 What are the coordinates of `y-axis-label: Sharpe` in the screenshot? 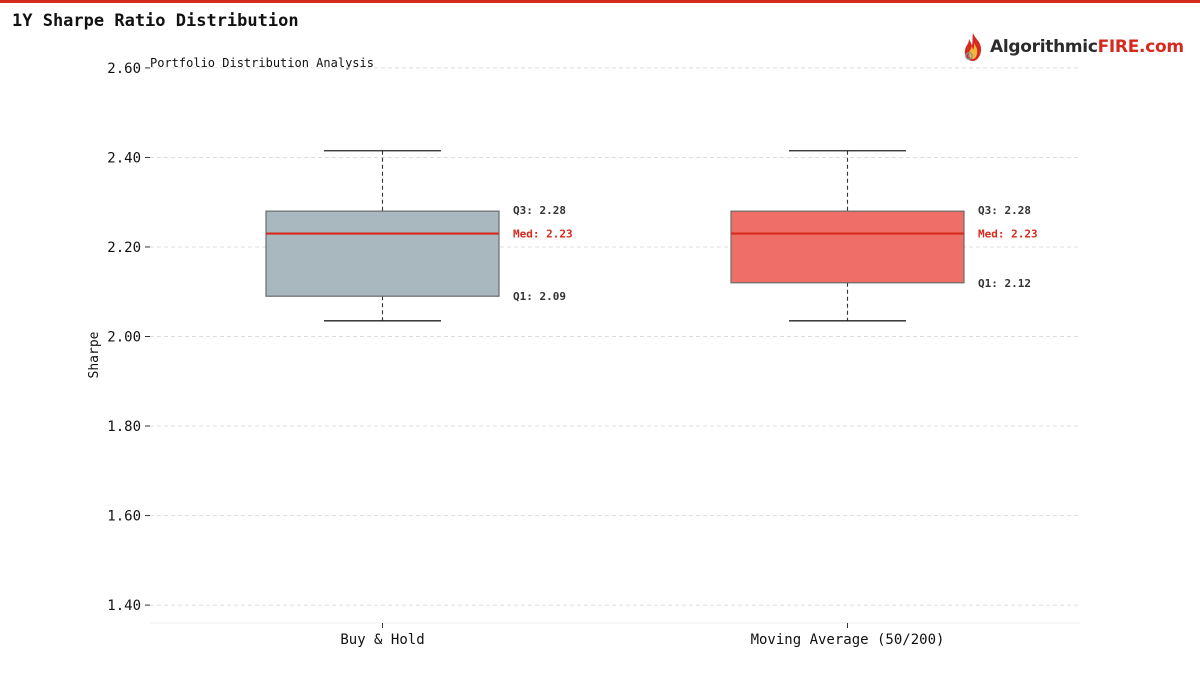 It's located at (94, 354).